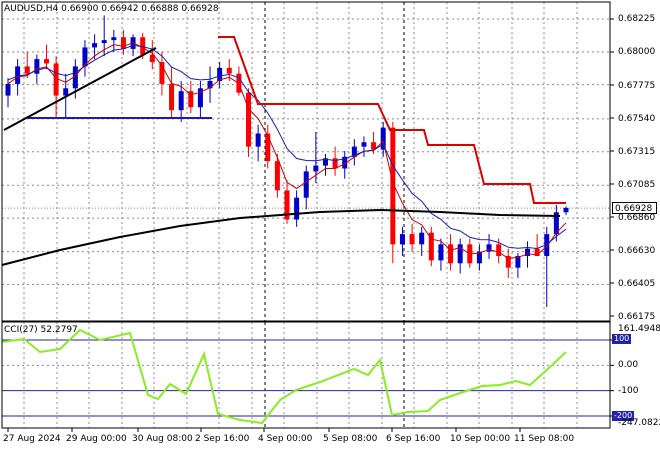  Describe the element at coordinates (544, 439) in the screenshot. I see `time-tick: 11 Sep 08:00` at that location.